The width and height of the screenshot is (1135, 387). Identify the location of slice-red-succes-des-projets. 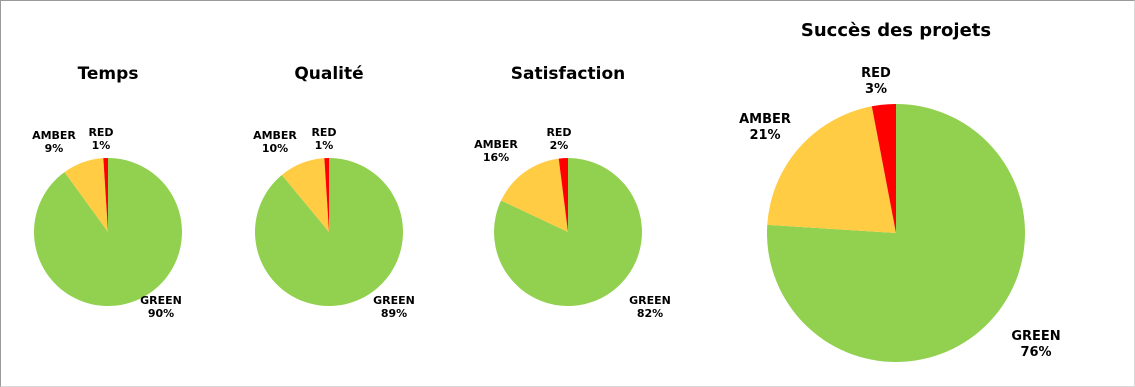
(883, 168).